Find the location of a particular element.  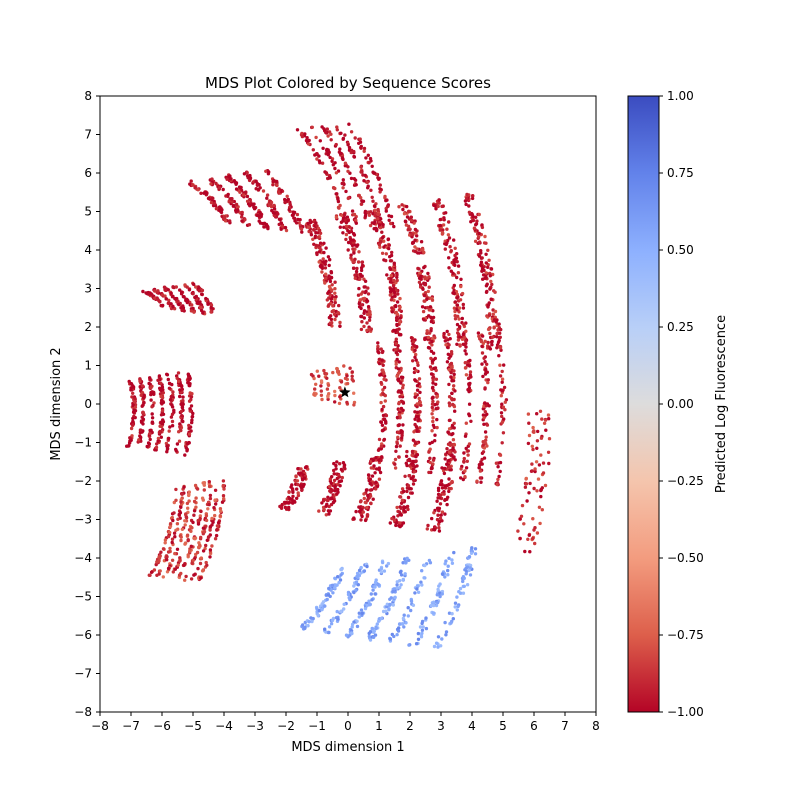

x-tick-label: 4 is located at coordinates (472, 726).